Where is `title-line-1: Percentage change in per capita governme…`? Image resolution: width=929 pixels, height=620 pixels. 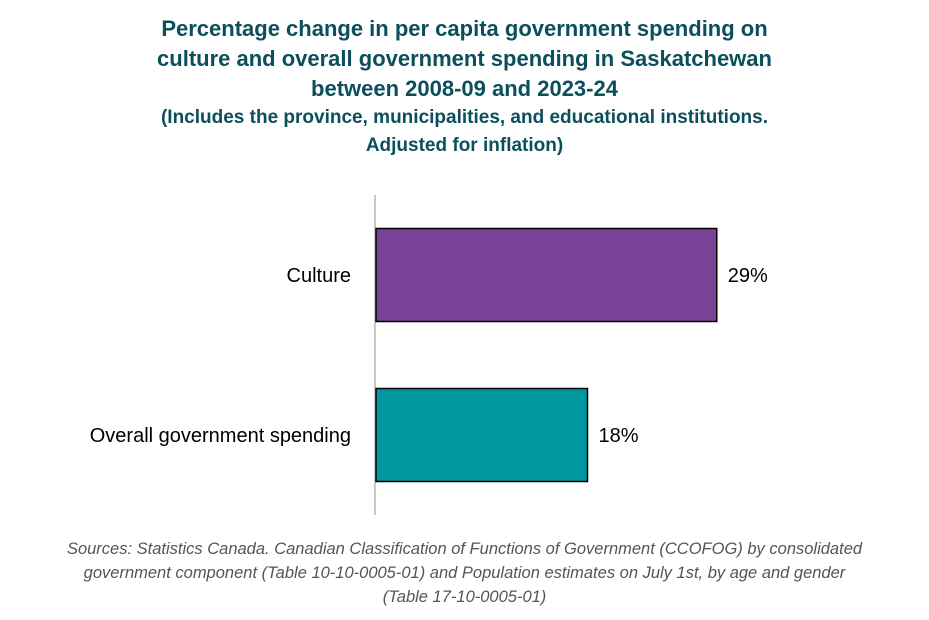 title-line-1: Percentage change in per capita governme… is located at coordinates (464, 28).